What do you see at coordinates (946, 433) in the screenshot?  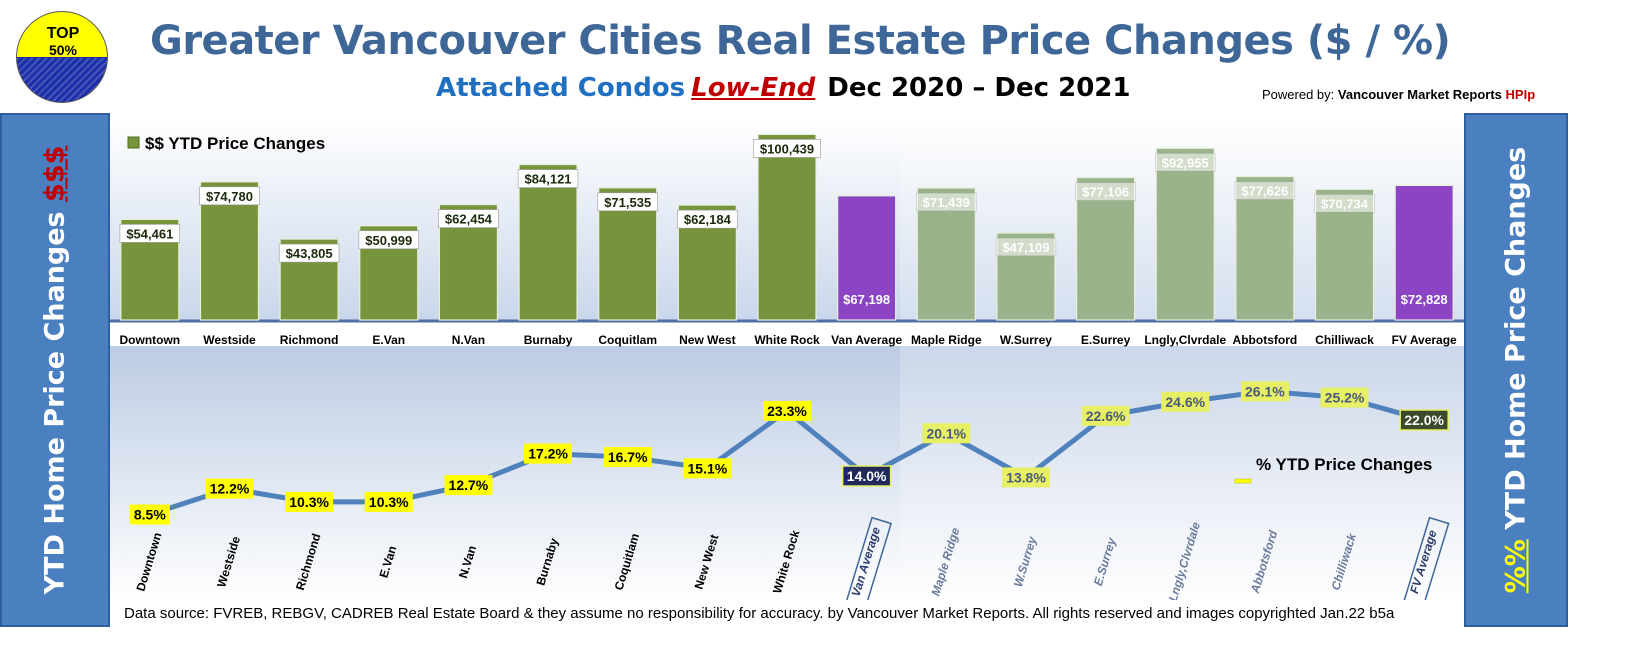 I see `pct-value-label-10: 20.1%` at bounding box center [946, 433].